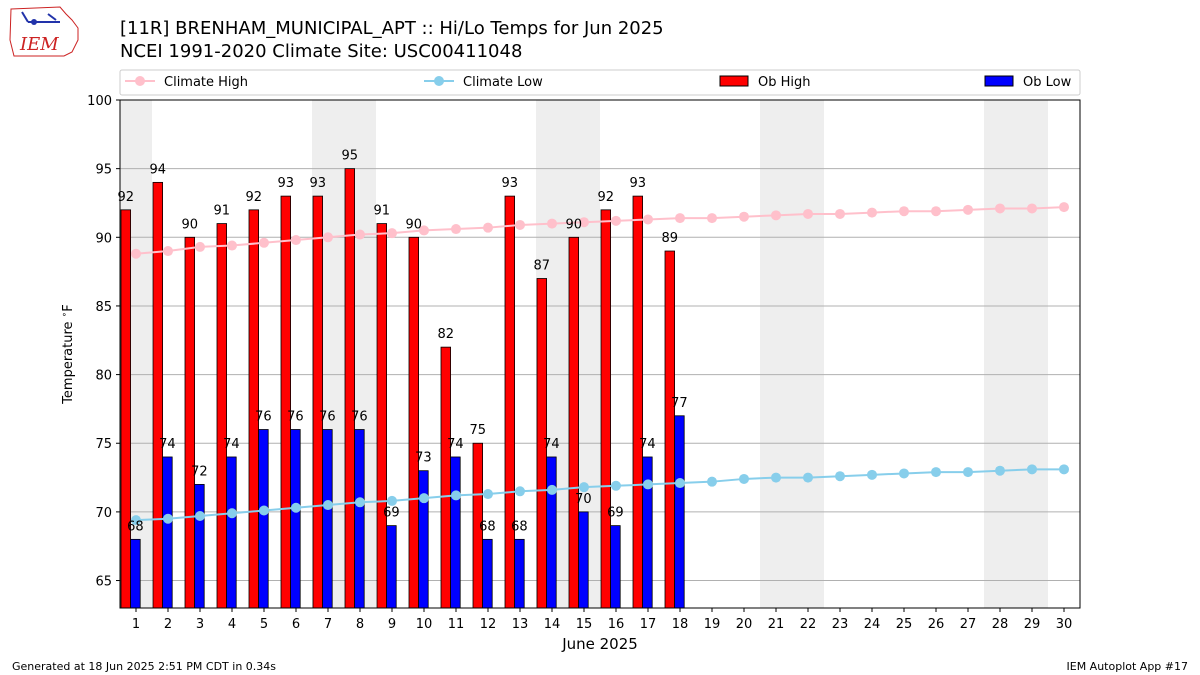  What do you see at coordinates (44, 31) in the screenshot?
I see `iem-logo: IEM` at bounding box center [44, 31].